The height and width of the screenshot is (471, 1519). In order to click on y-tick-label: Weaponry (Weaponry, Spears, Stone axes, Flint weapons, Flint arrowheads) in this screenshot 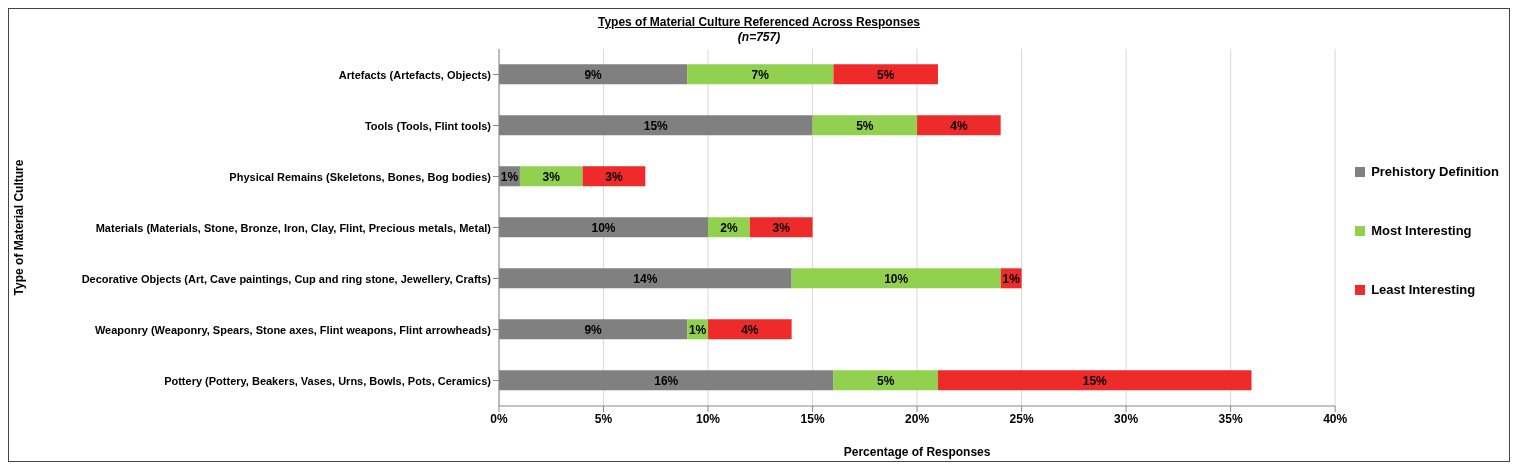, I will do `click(293, 329)`.